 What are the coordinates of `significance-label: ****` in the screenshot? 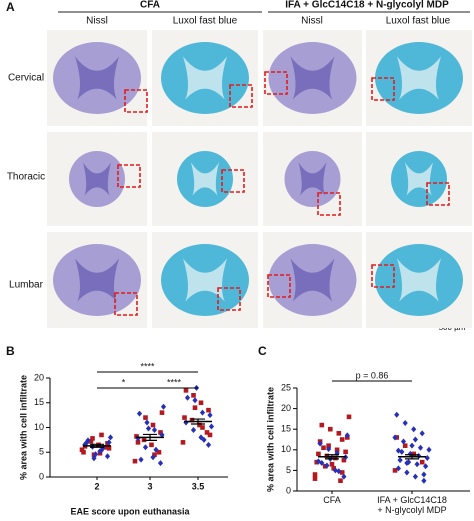 It's located at (174, 382).